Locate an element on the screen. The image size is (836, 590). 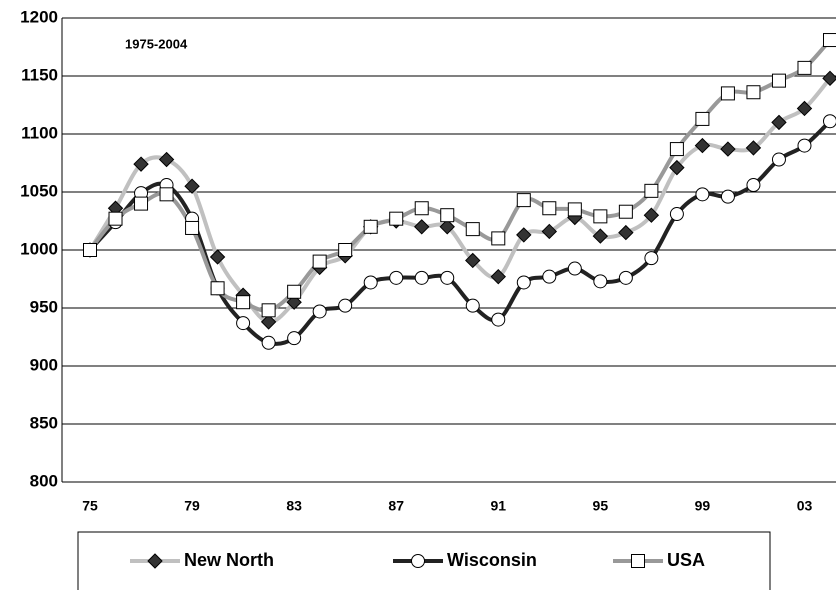
legend-label: New North is located at coordinates (229, 560).